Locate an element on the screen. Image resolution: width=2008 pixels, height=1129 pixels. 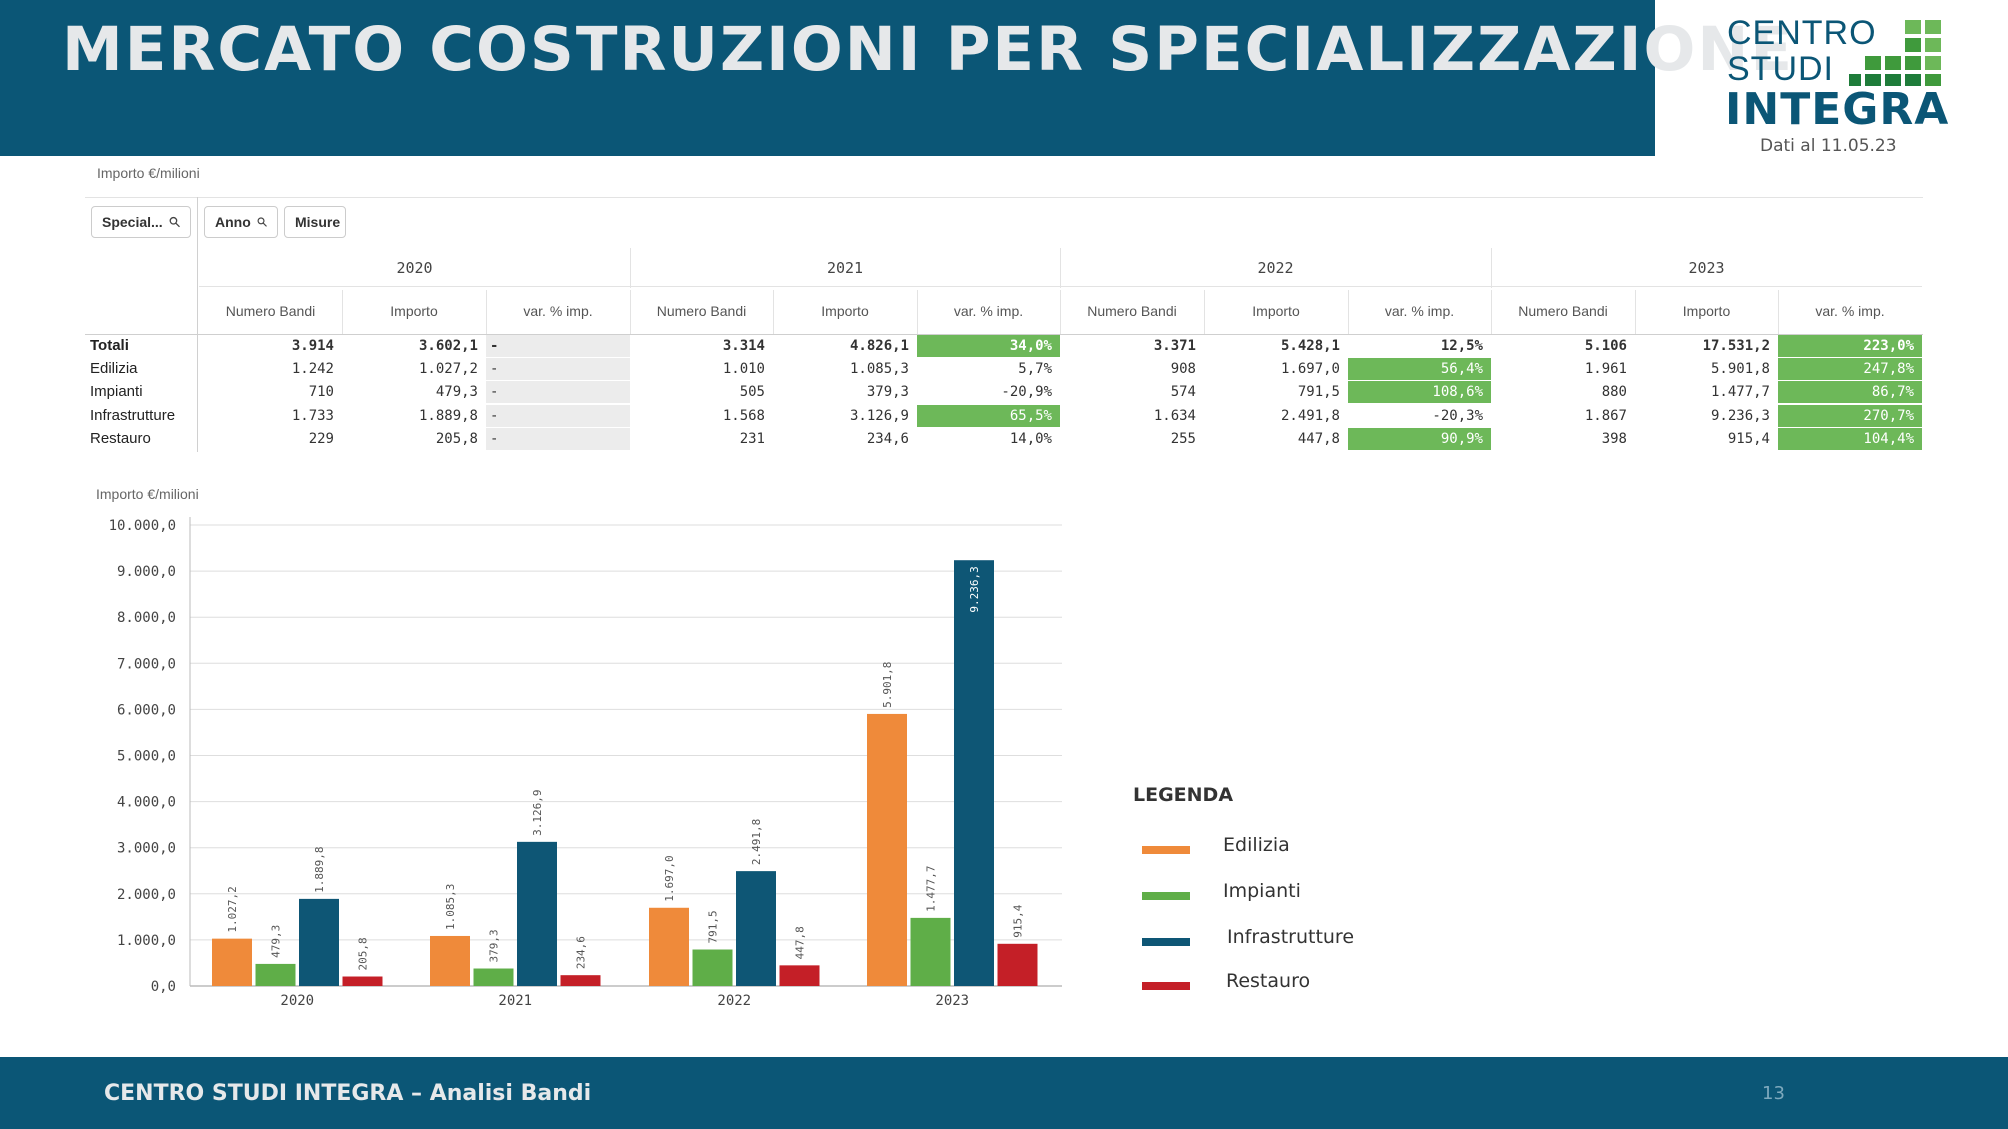
cell-var-imp: 104,4% is located at coordinates (1850, 439).